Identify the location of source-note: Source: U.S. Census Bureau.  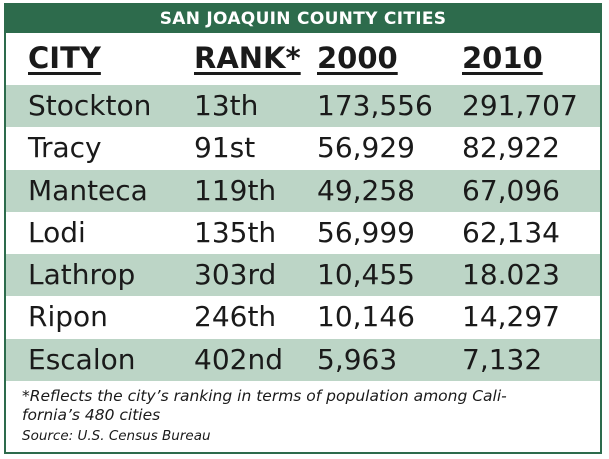
(116, 436).